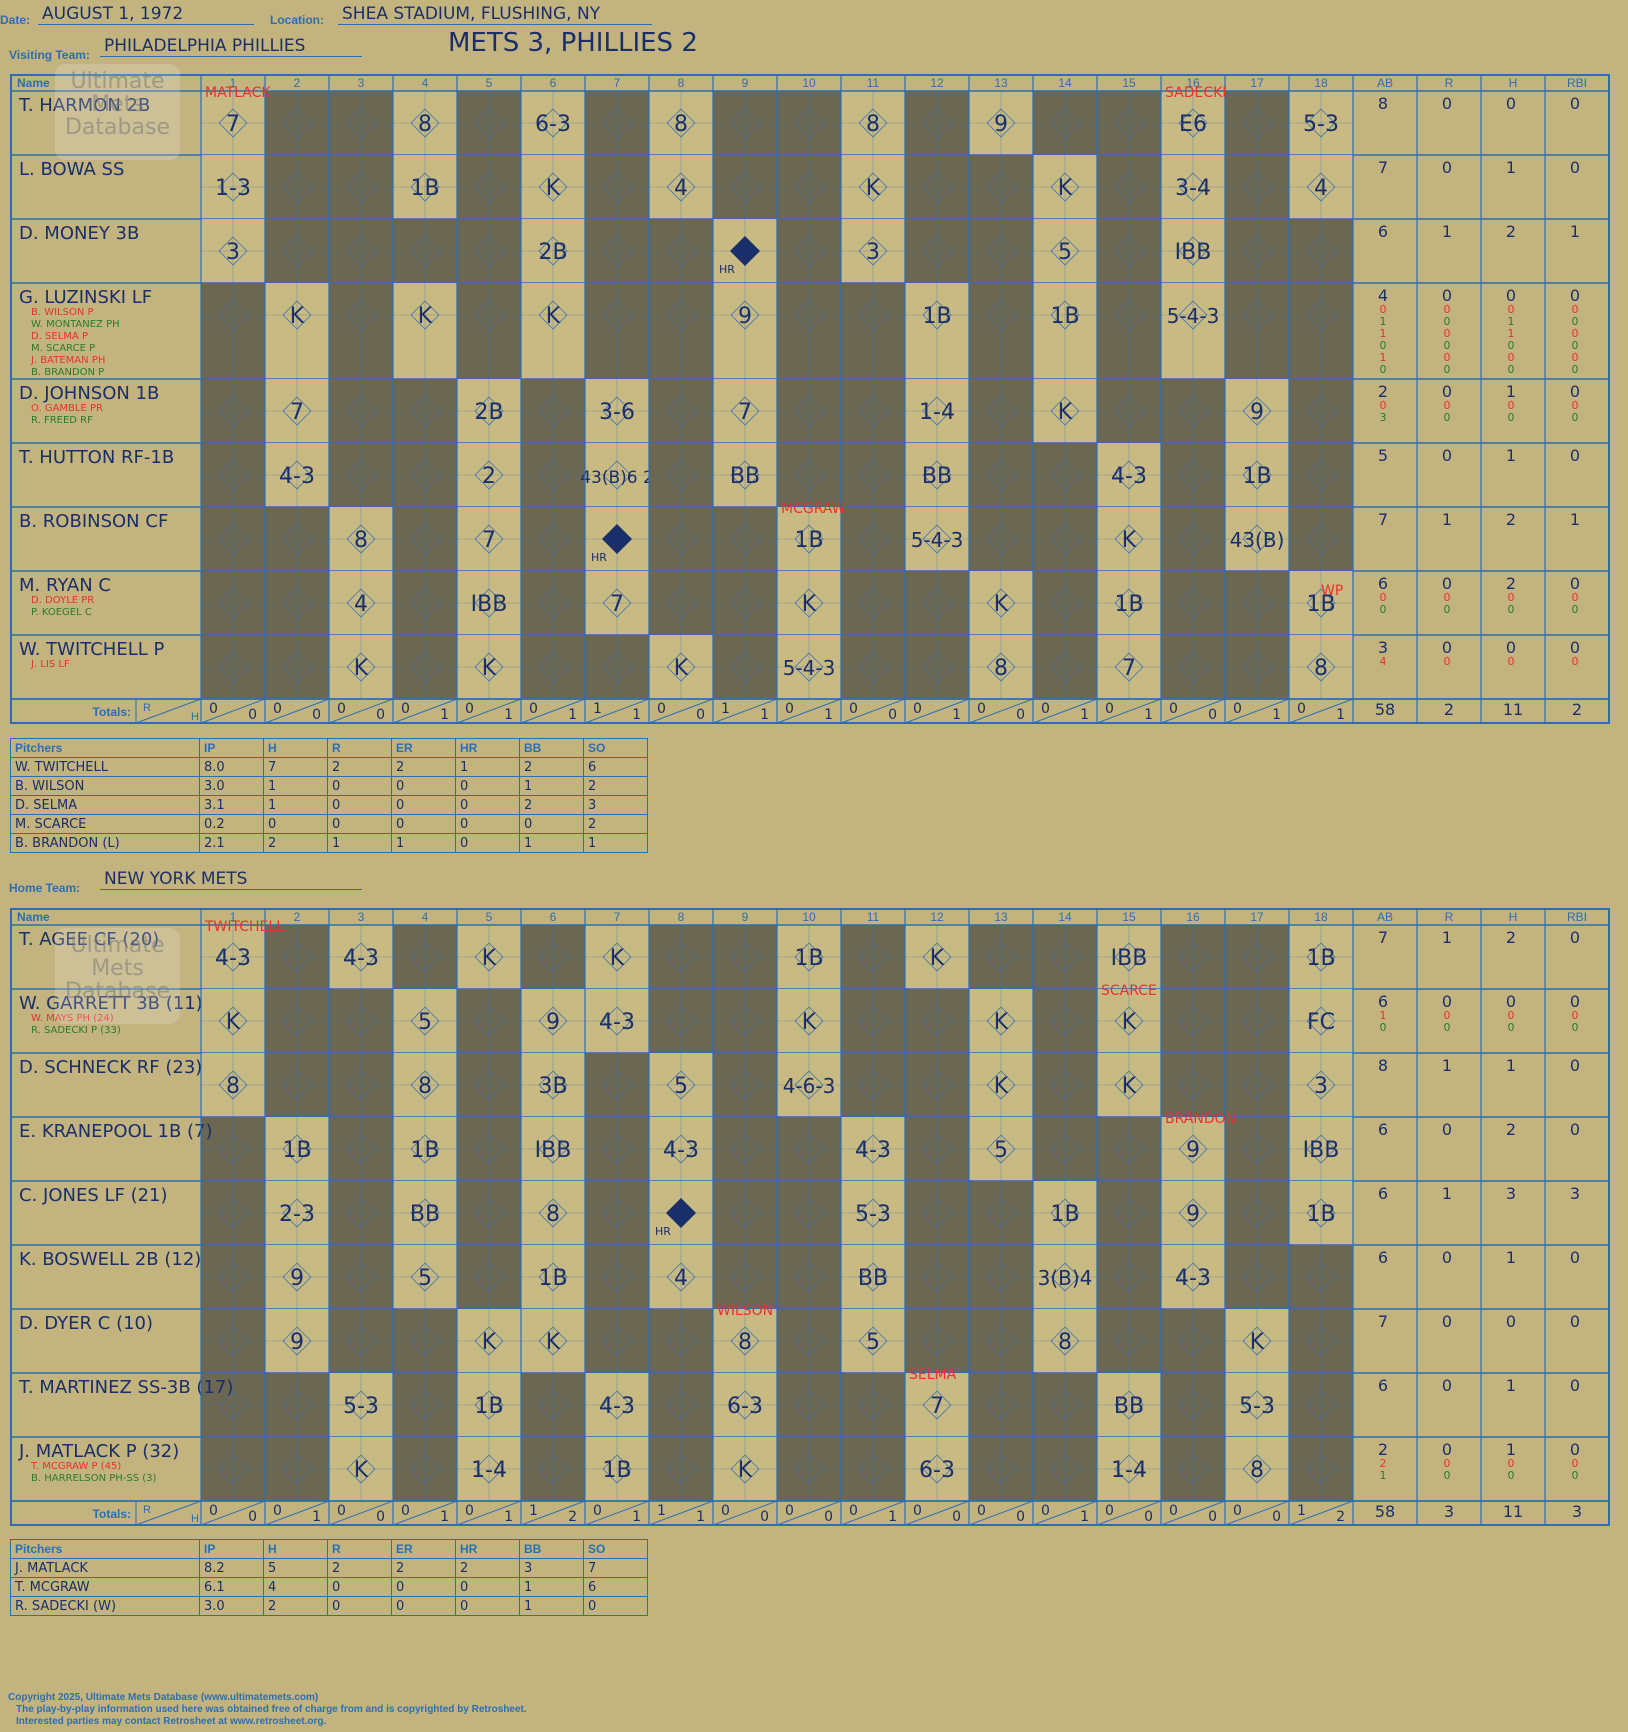  What do you see at coordinates (110, 1067) in the screenshot?
I see `batter-name: D. SCHNECK RF (23)` at bounding box center [110, 1067].